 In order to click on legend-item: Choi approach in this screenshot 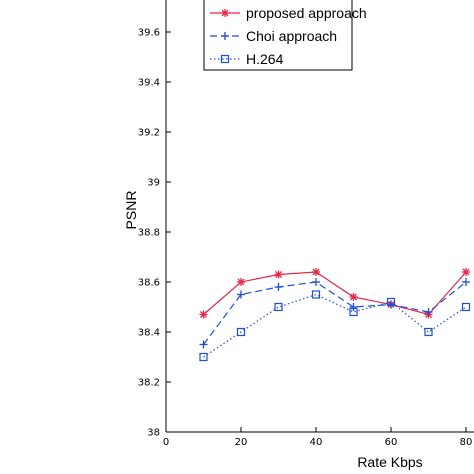, I will do `click(273, 36)`.